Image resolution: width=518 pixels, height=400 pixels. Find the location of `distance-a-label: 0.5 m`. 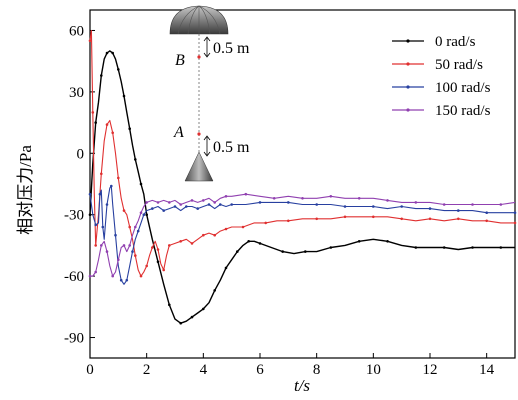

distance-a-label: 0.5 m is located at coordinates (231, 147).